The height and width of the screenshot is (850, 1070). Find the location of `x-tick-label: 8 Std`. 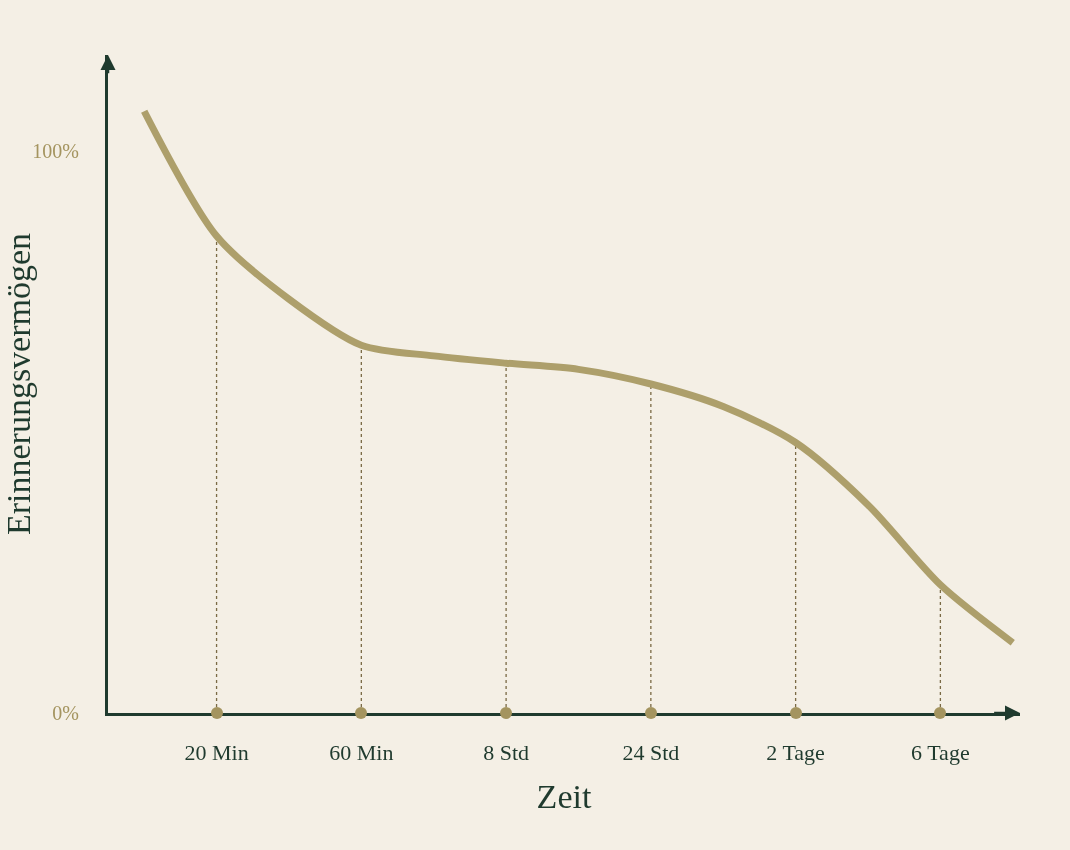

x-tick-label: 8 Std is located at coordinates (506, 753).